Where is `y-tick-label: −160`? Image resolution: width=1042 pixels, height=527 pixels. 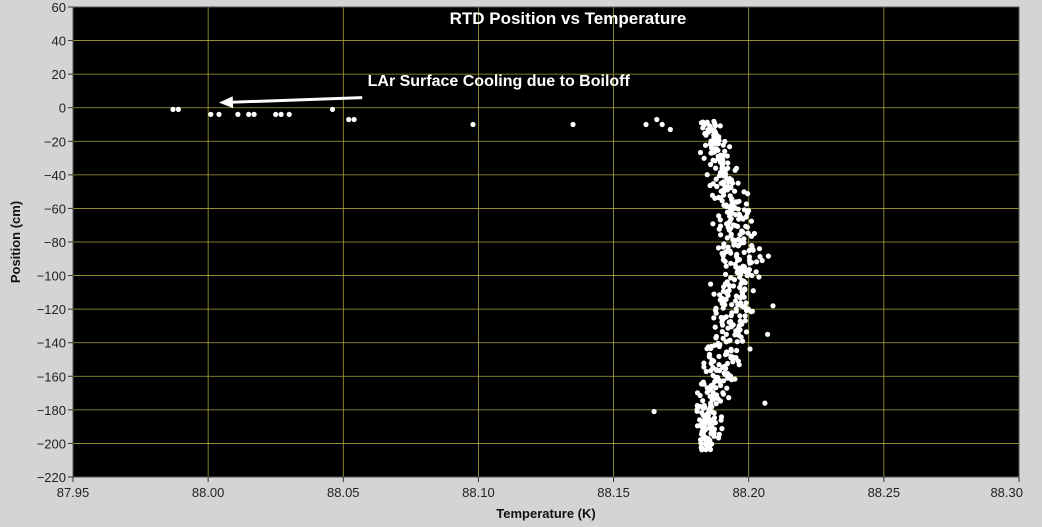
y-tick-label: −160 is located at coordinates (51, 376).